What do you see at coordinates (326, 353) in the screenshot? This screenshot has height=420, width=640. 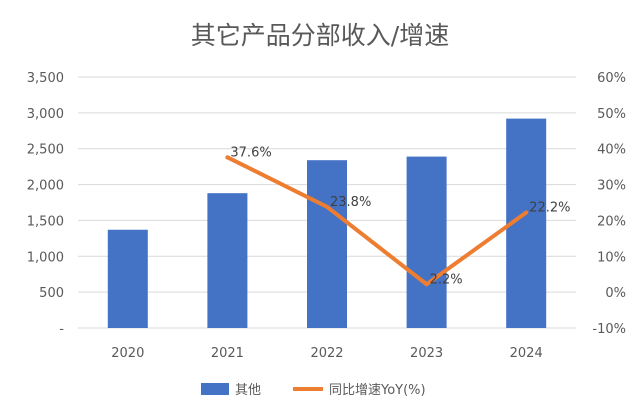 I see `x-tick-label: 2022` at bounding box center [326, 353].